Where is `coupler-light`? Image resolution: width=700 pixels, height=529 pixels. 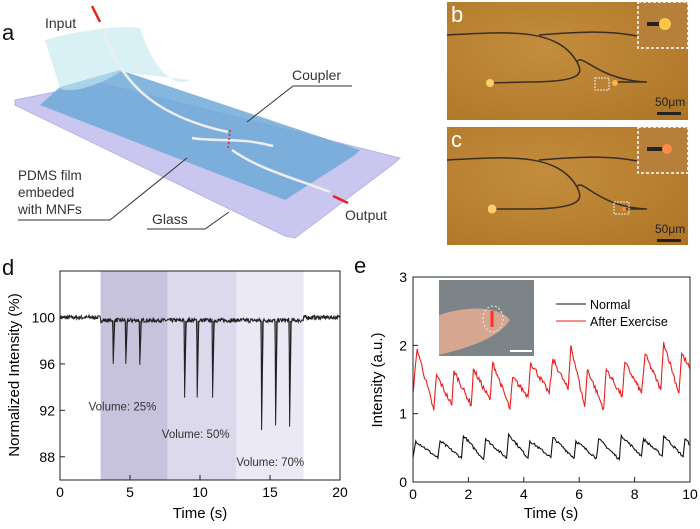
coupler-light is located at coordinates (229, 140).